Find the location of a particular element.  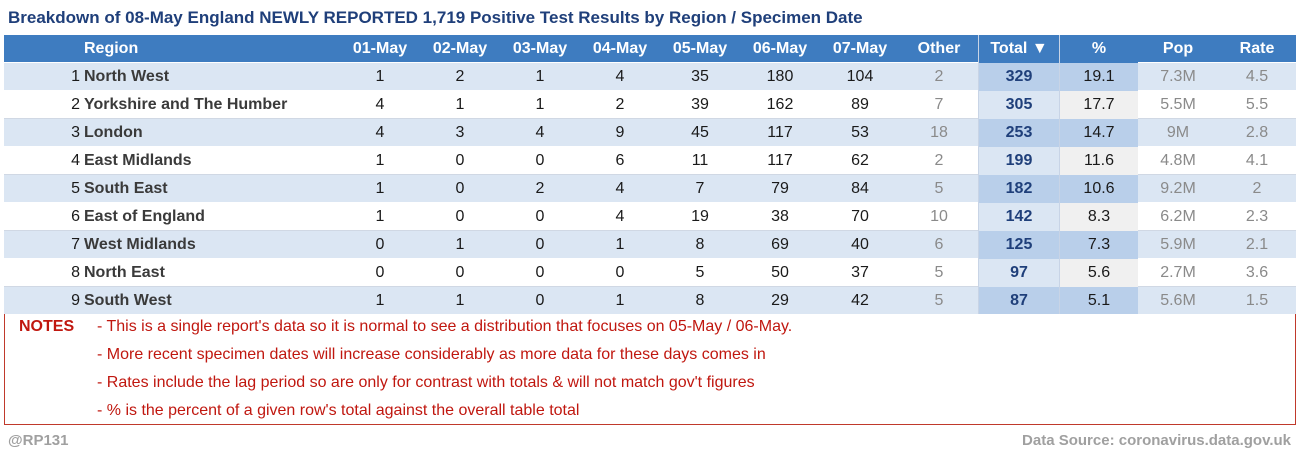

row-day-count: 11 is located at coordinates (700, 160).